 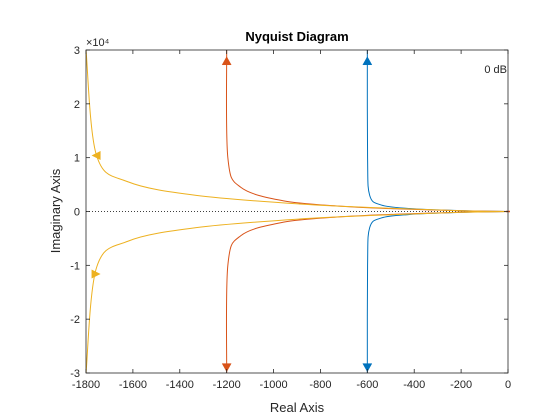 I want to click on x-tick-label: -1600, so click(x=133, y=385).